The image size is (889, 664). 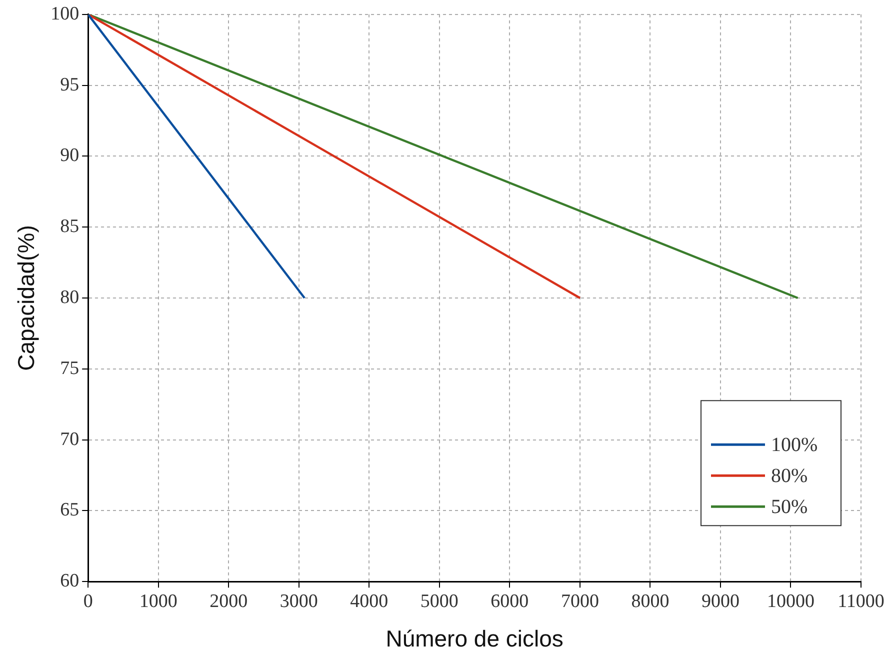 I want to click on legend-label: 50%, so click(x=789, y=507).